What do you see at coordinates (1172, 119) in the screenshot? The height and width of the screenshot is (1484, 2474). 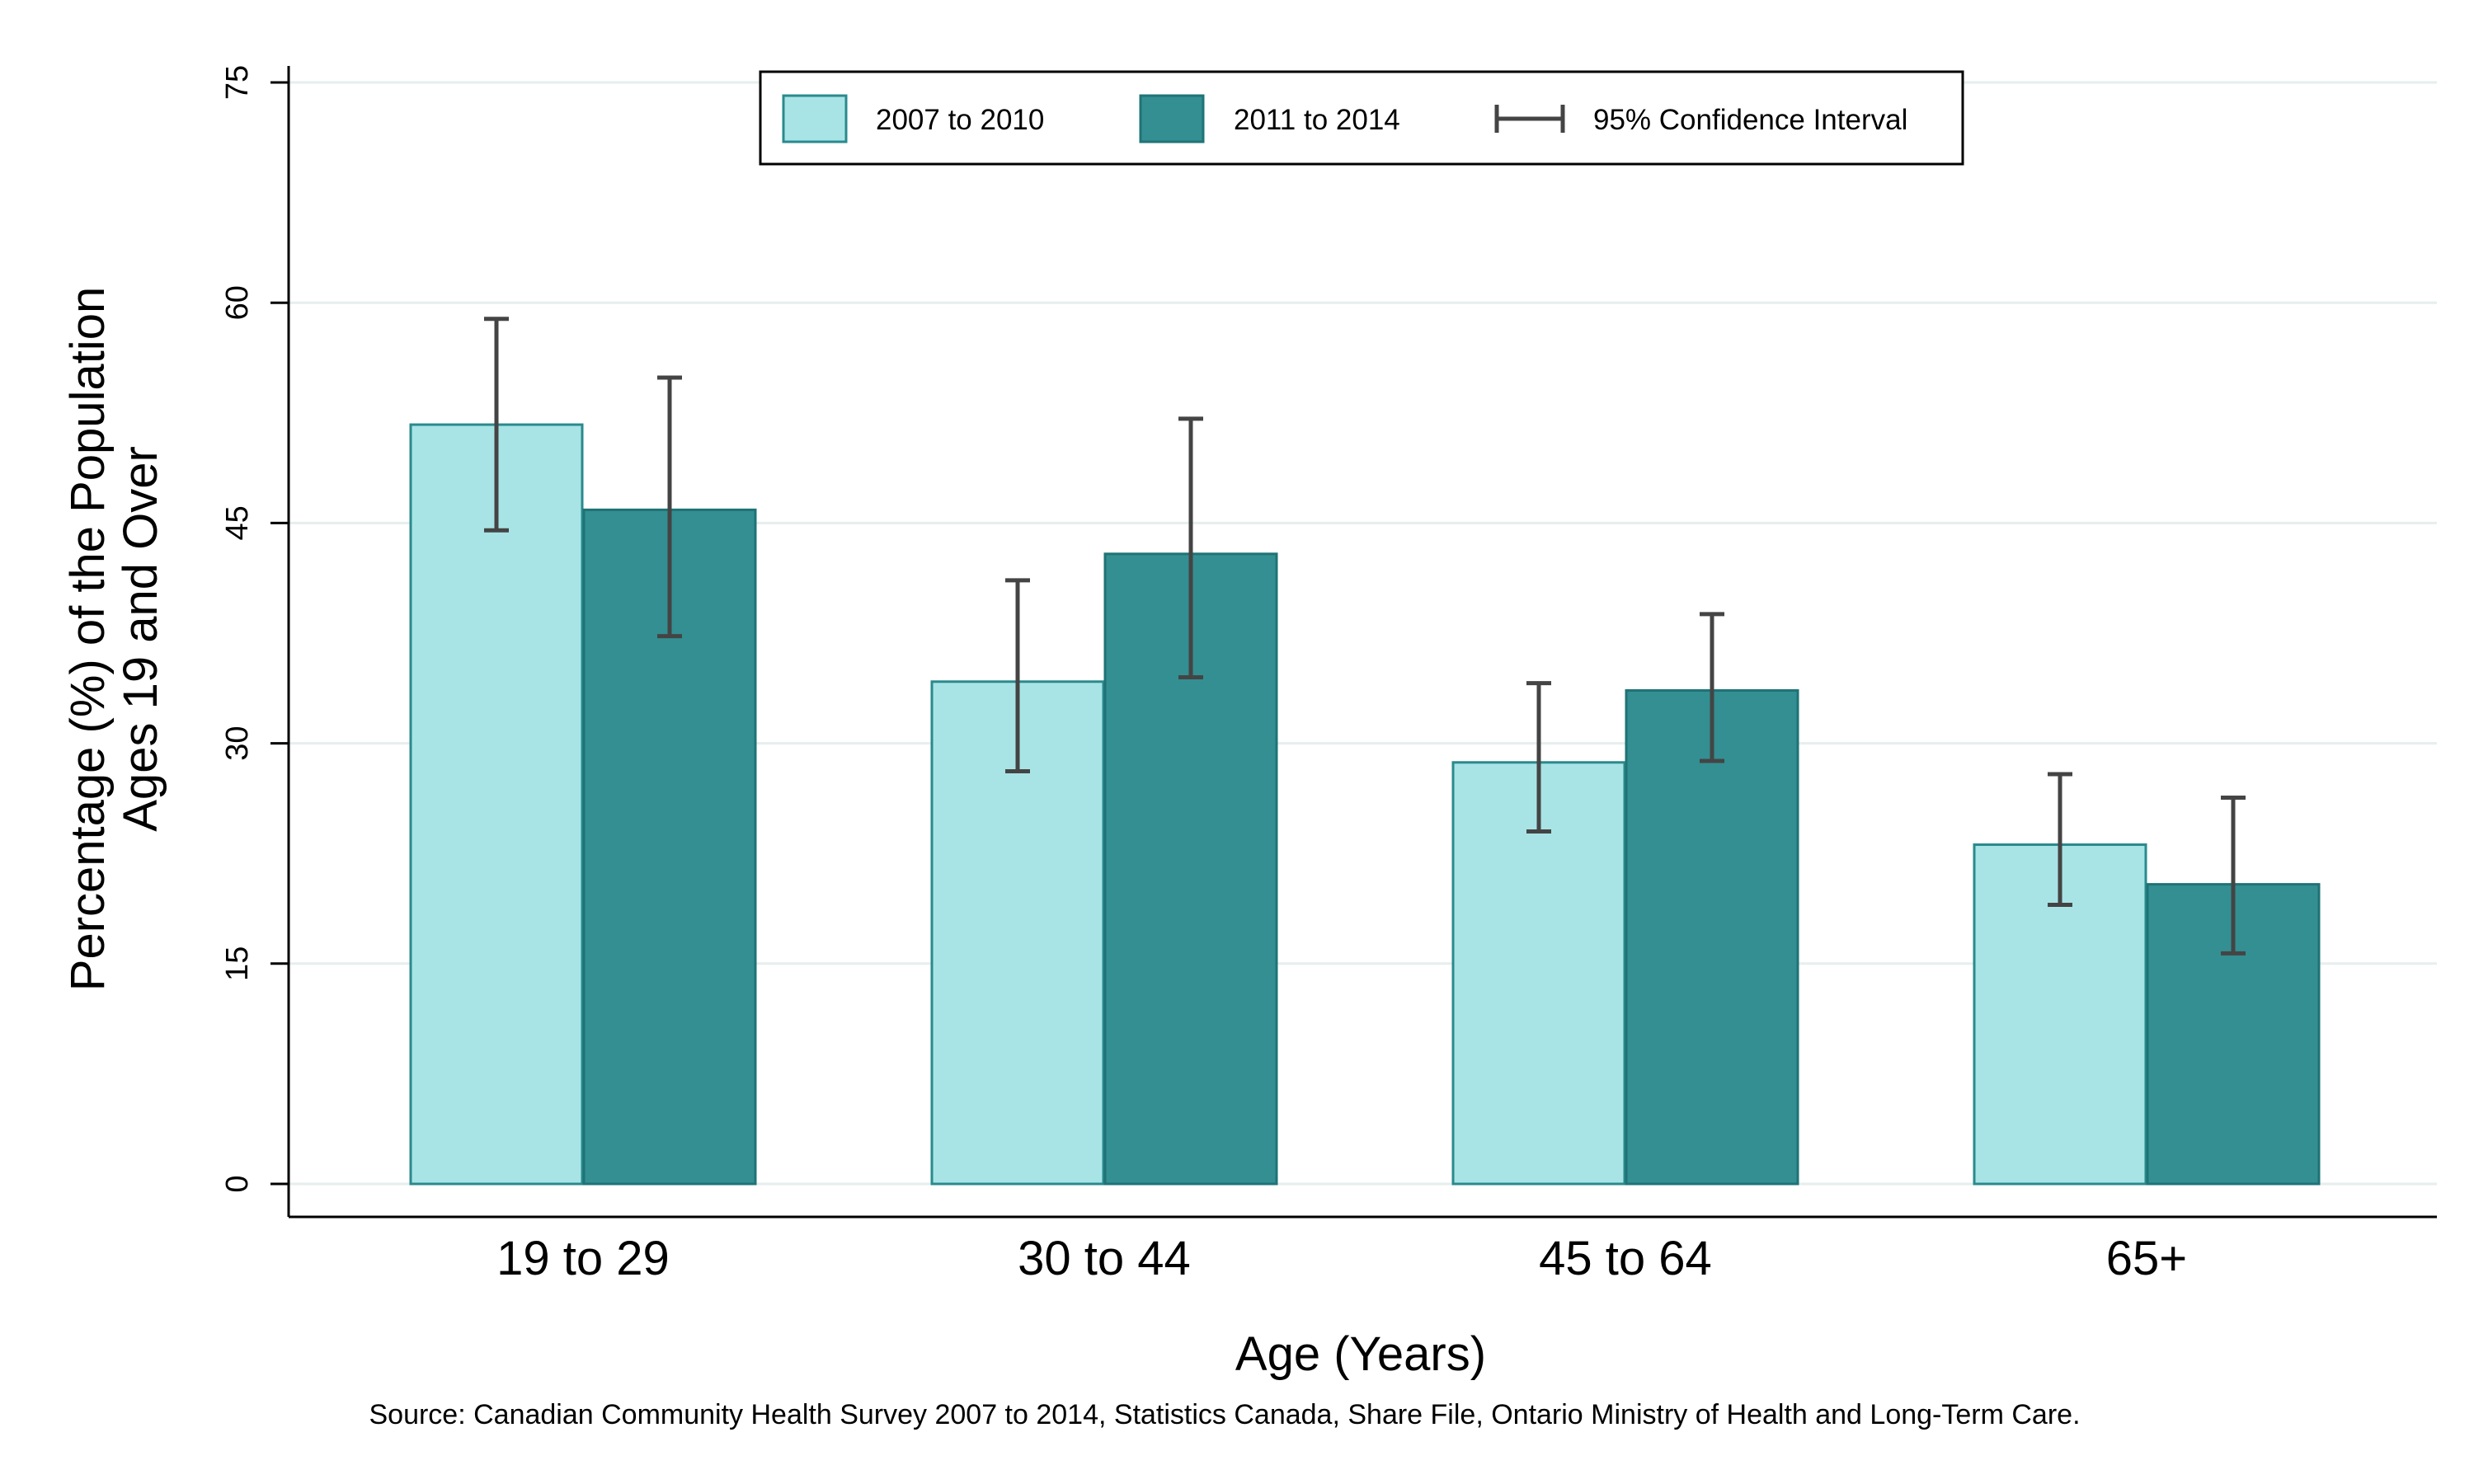 I see `legend-swatch-2011-2014` at bounding box center [1172, 119].